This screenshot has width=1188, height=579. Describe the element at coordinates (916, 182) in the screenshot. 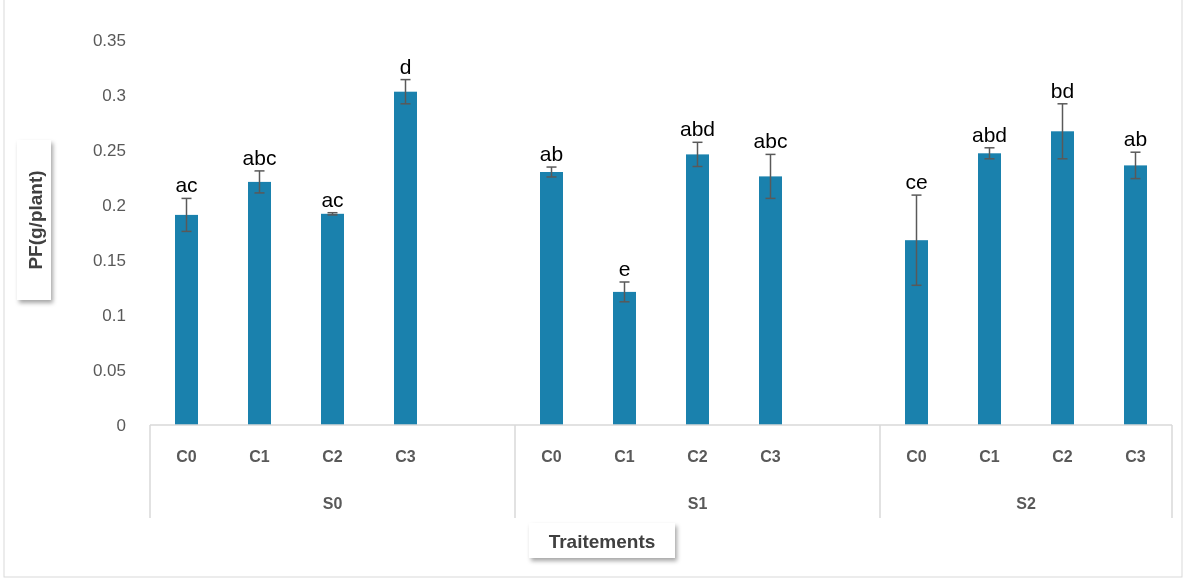

I see `data-label: ce` at that location.